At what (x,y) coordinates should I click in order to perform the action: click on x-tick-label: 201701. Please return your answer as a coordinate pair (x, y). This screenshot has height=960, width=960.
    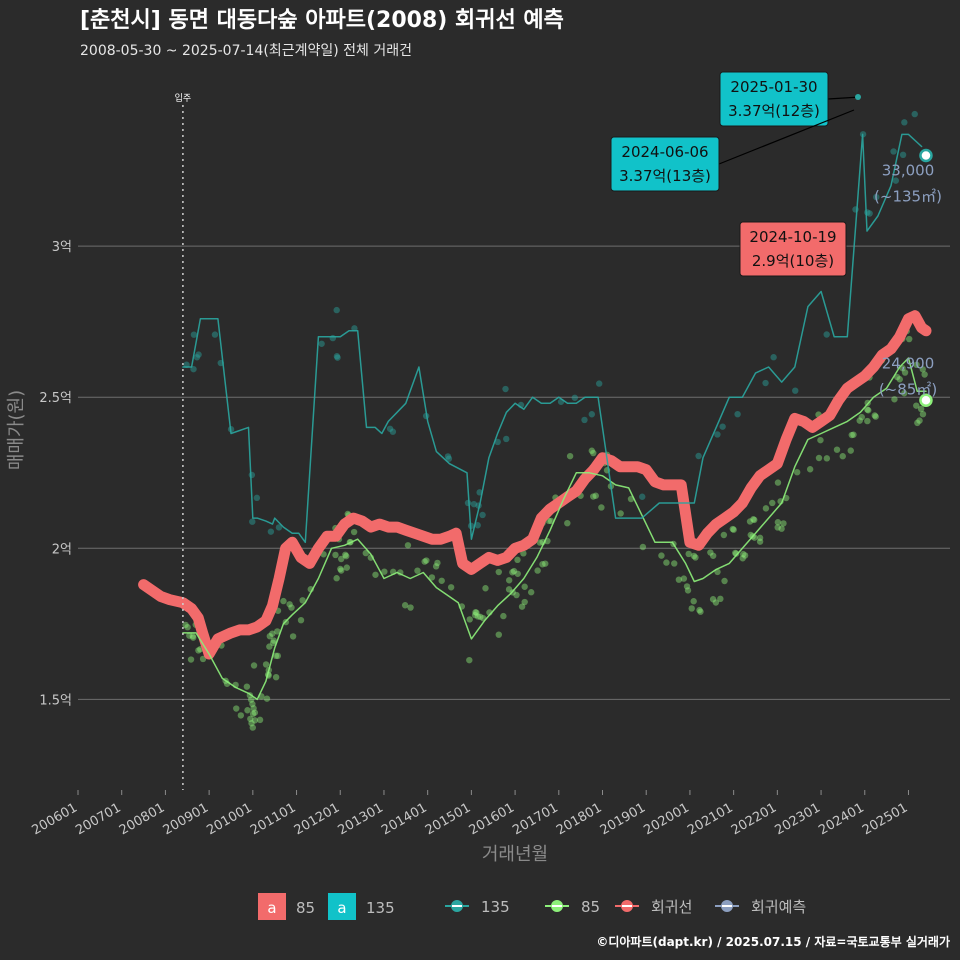
    Looking at the image, I should click on (535, 819).